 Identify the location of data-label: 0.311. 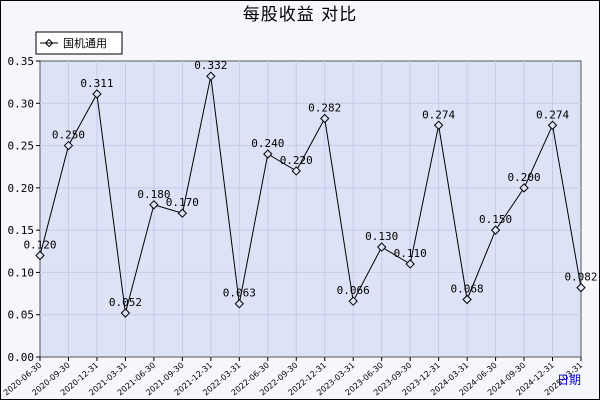
(96, 83).